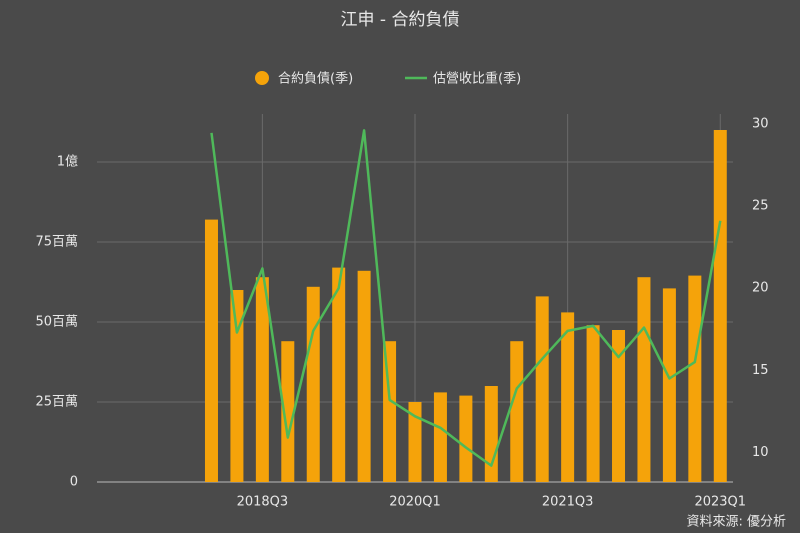 The height and width of the screenshot is (533, 800). Describe the element at coordinates (74, 482) in the screenshot. I see `y-tick-label: 0` at that location.